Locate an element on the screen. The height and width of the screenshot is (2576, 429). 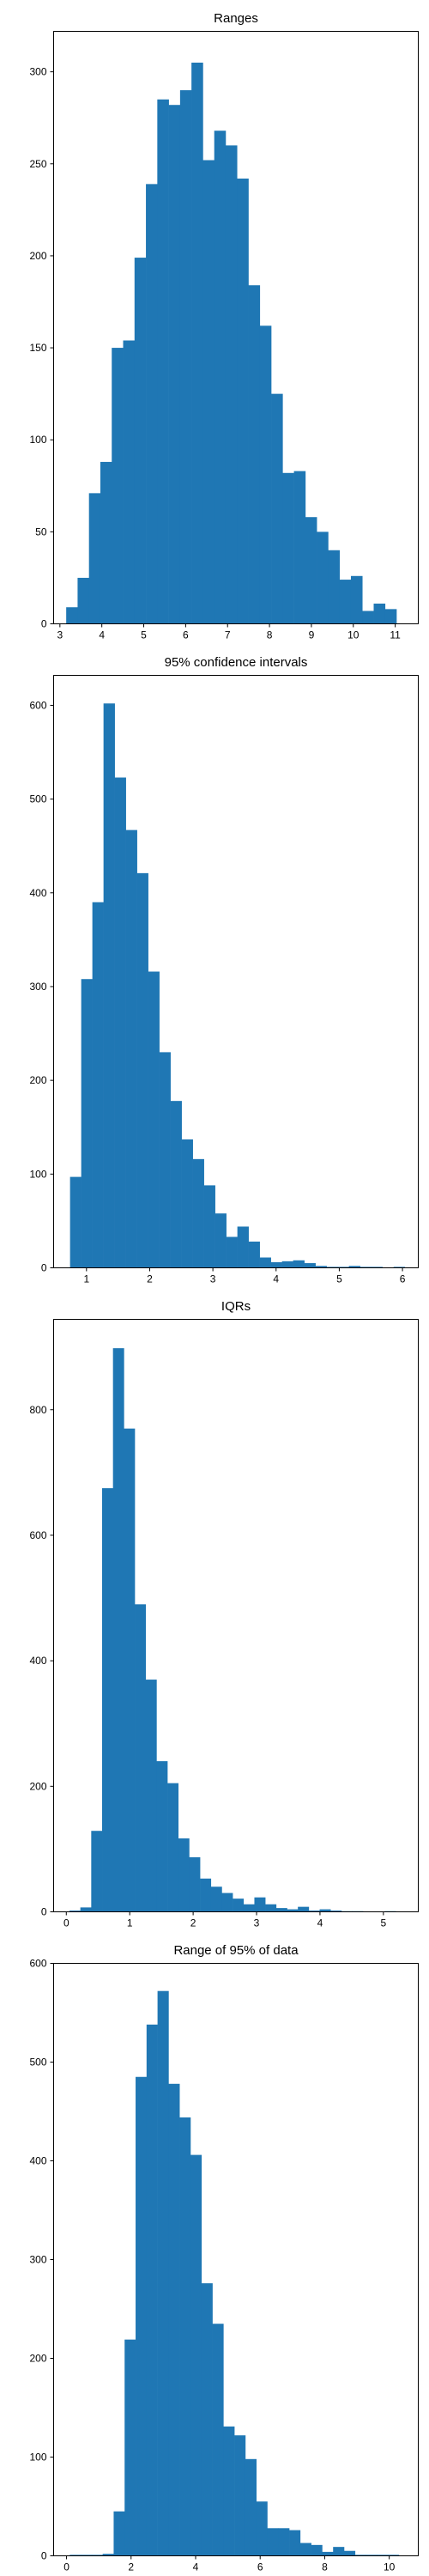
x-tick-label-iqrs-5: 5 is located at coordinates (384, 1923).